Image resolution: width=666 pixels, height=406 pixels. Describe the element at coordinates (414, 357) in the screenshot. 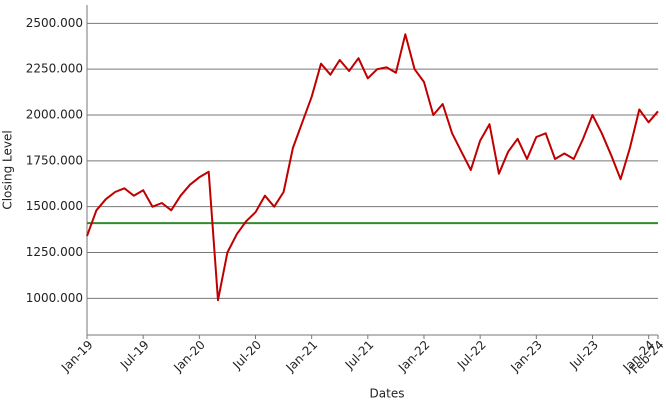

I see `x-tick-label: Jan-22` at that location.